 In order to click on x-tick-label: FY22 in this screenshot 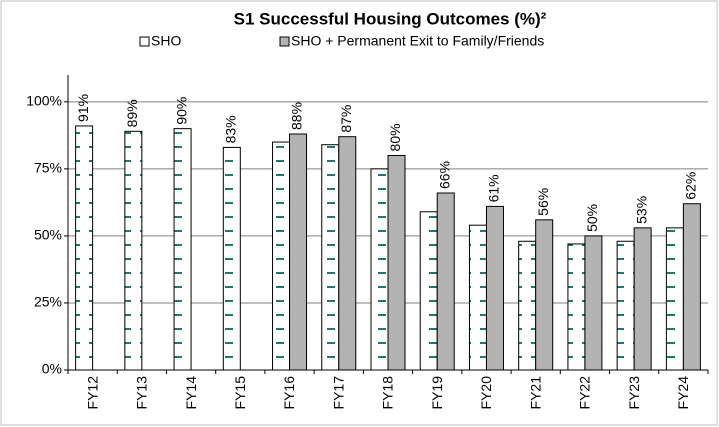, I will do `click(585, 393)`.